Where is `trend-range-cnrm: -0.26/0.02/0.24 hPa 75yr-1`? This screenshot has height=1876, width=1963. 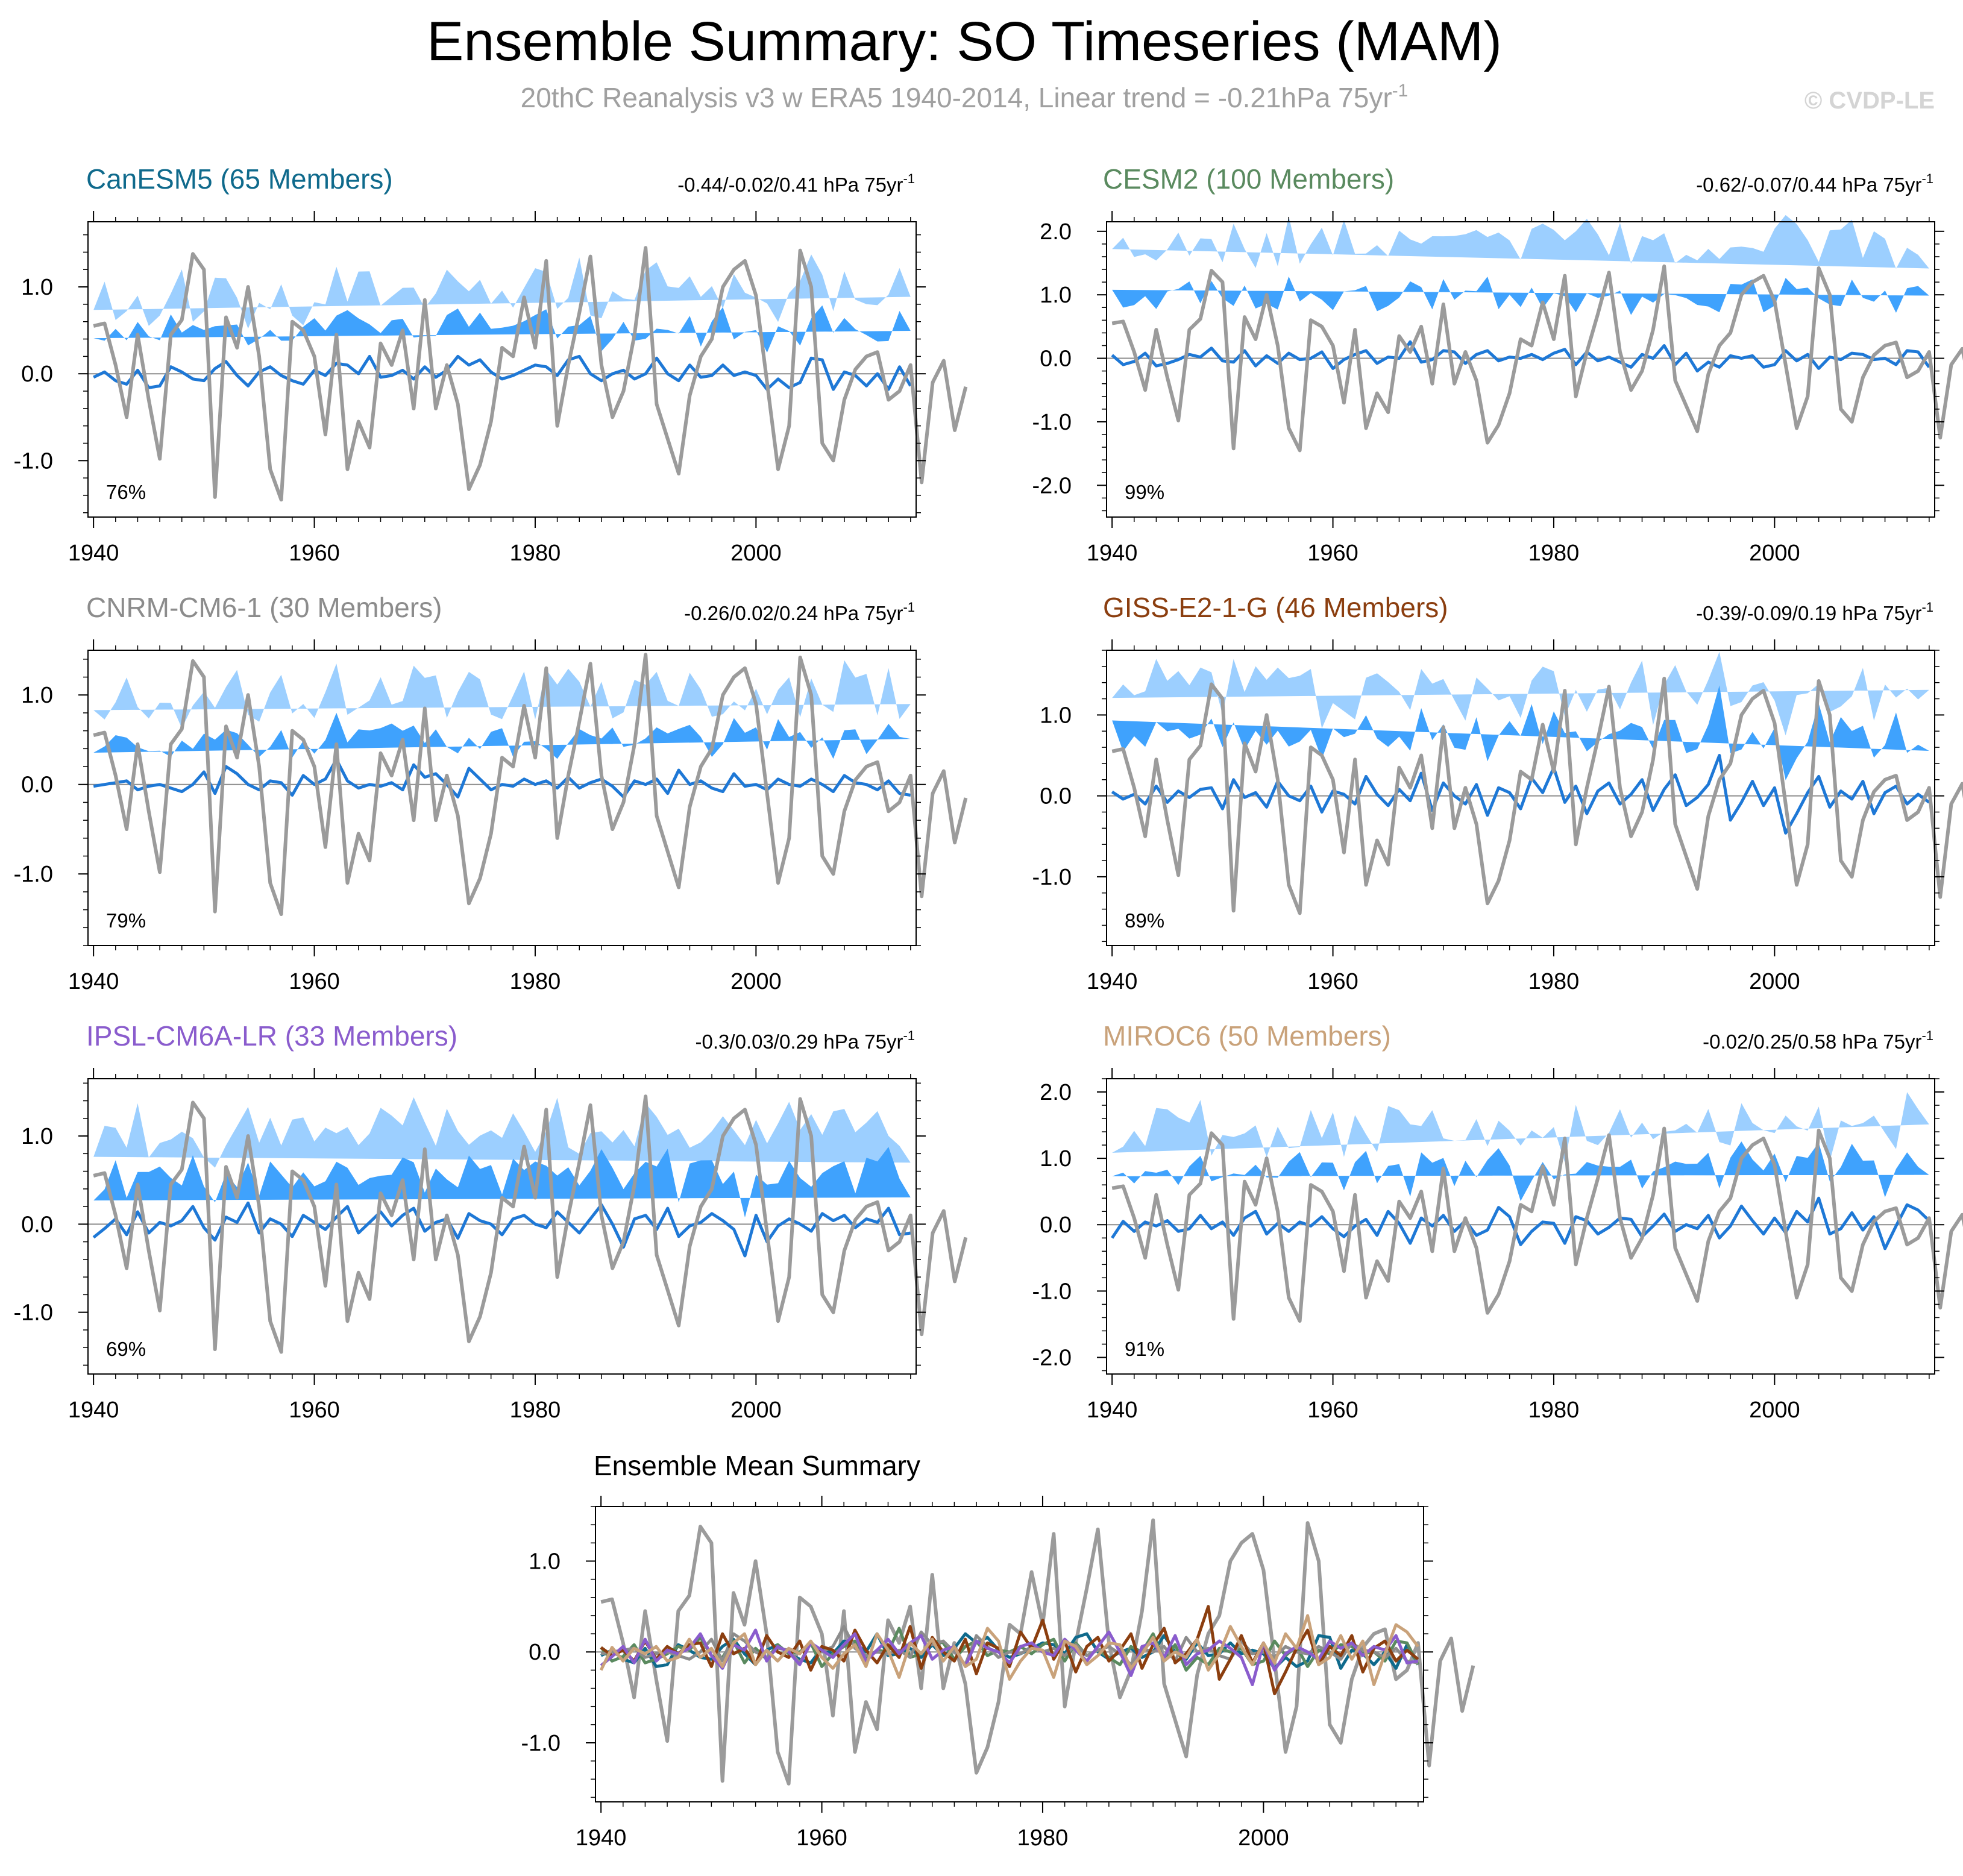
trend-range-cnrm: -0.26/0.02/0.24 hPa 75yr-1 is located at coordinates (799, 612).